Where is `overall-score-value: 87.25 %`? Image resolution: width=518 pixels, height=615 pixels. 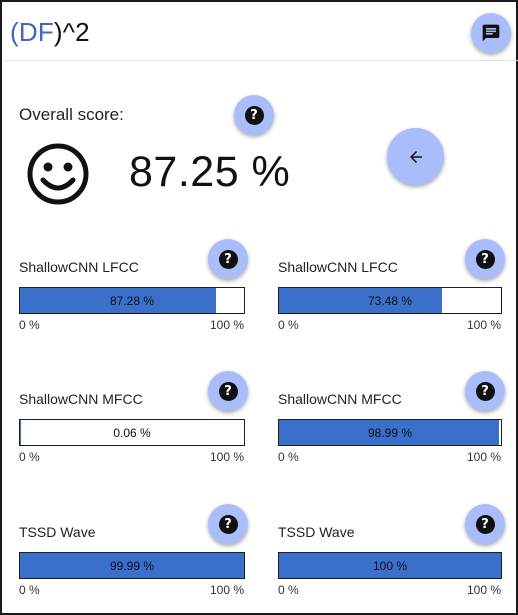
overall-score-value: 87.25 % is located at coordinates (210, 172).